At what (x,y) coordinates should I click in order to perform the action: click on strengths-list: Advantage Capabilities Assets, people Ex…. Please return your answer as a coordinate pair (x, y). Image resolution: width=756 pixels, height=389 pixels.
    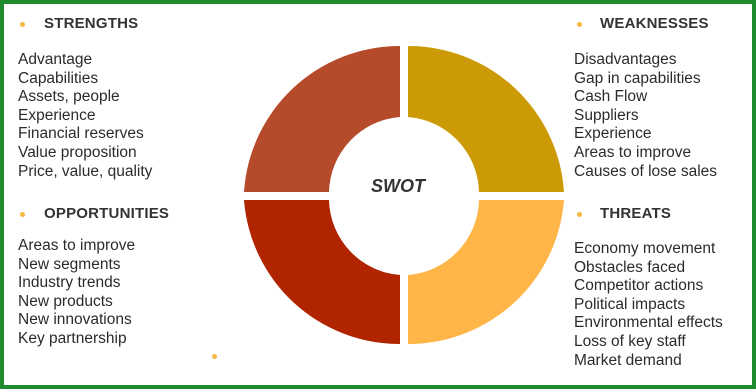
    Looking at the image, I should click on (85, 116).